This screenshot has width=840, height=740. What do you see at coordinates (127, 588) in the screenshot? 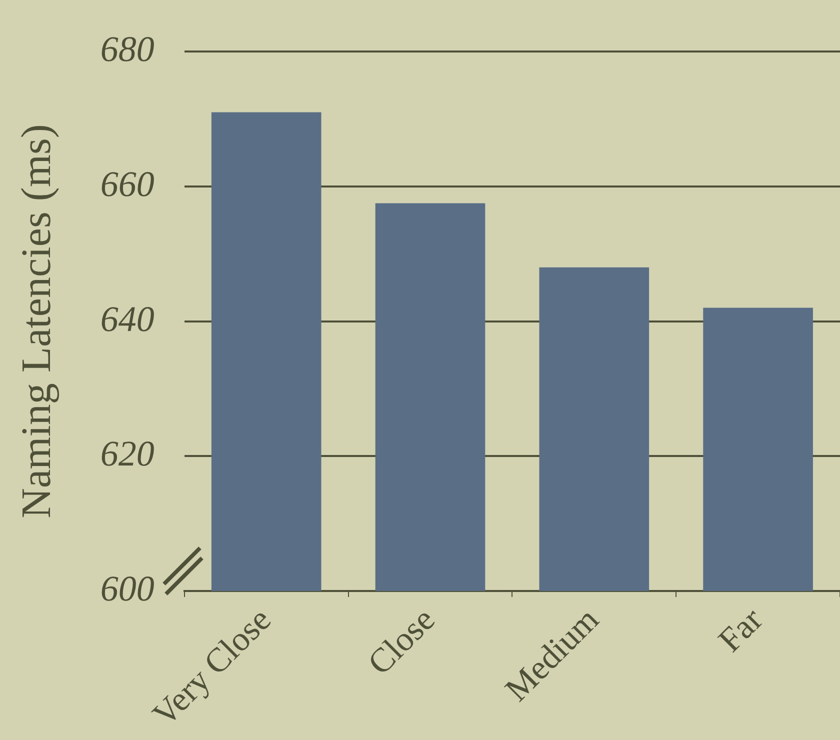
I see `y-tick-label: 600` at bounding box center [127, 588].